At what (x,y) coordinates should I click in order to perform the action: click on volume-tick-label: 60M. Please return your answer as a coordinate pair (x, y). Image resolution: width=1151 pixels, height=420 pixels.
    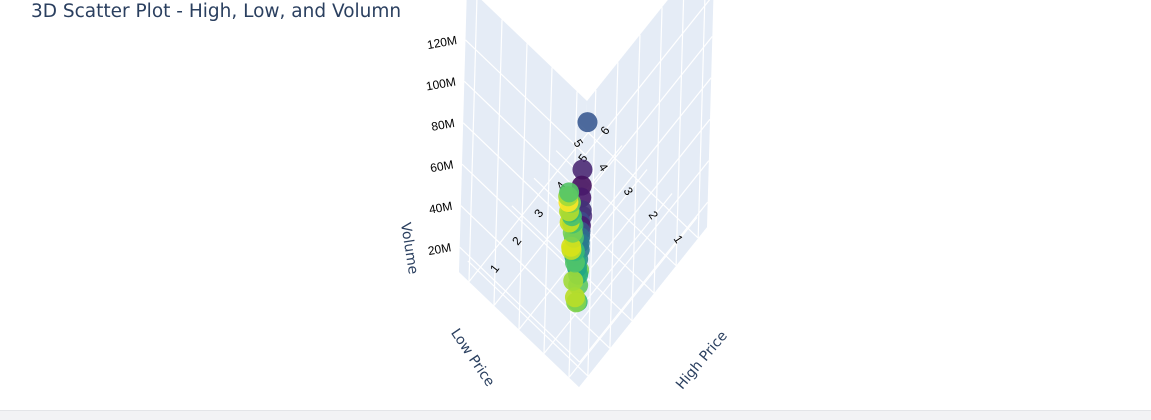
    Looking at the image, I should click on (441, 166).